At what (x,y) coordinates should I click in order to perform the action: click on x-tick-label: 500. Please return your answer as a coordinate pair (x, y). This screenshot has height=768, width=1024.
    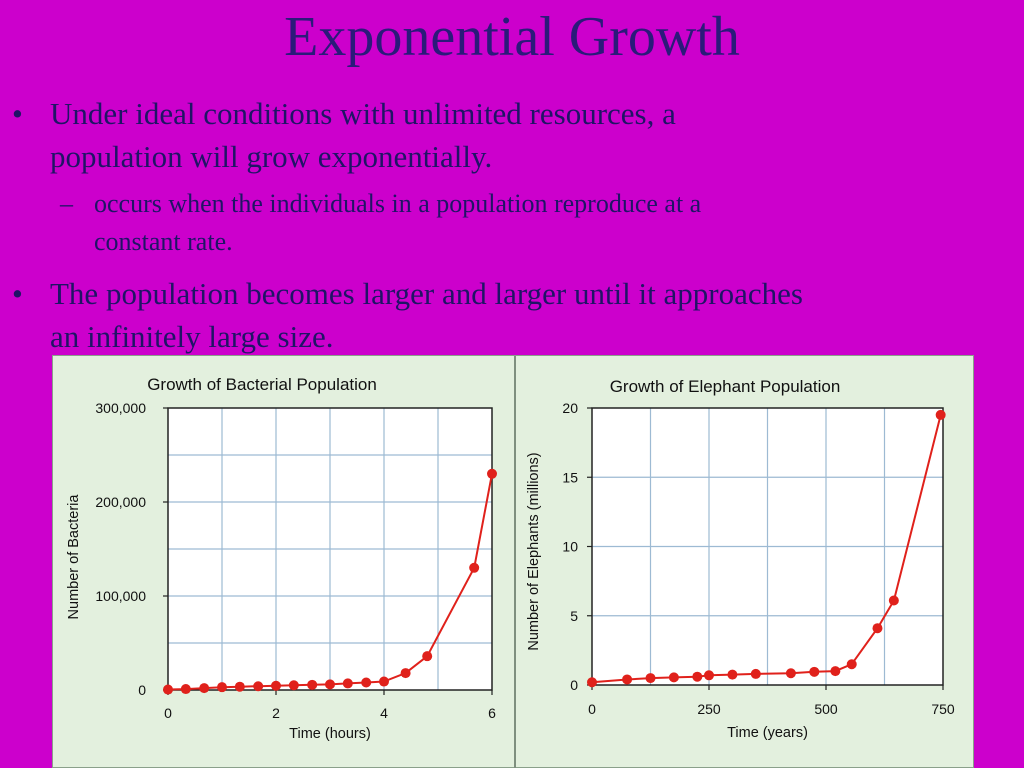
    Looking at the image, I should click on (826, 709).